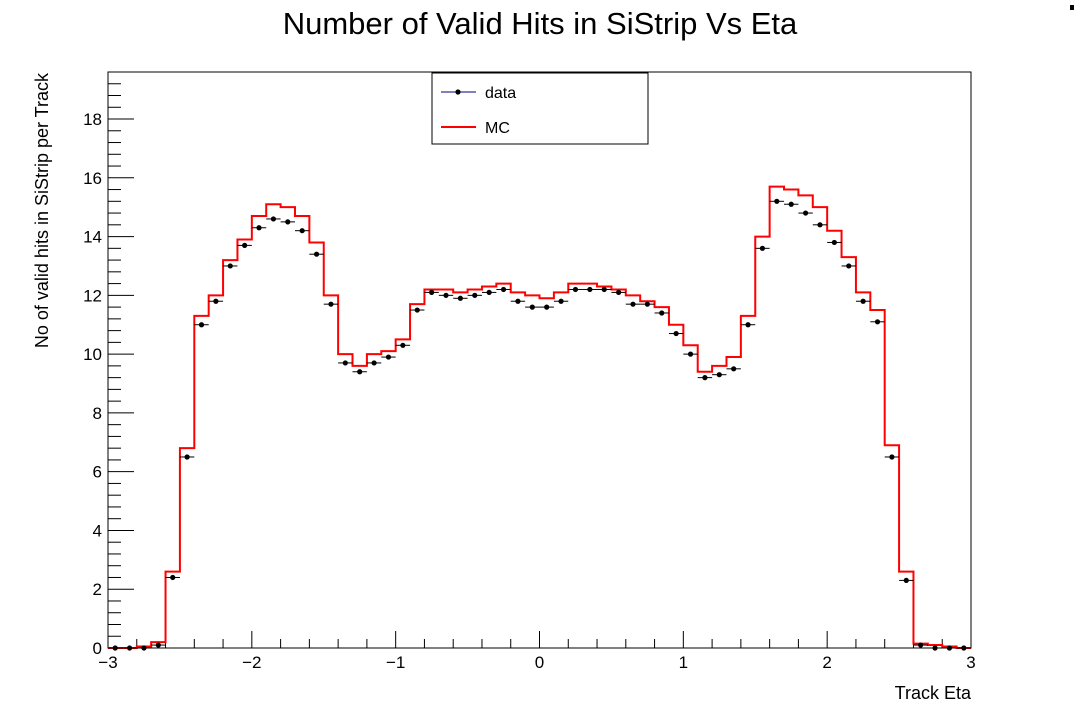  What do you see at coordinates (92, 237) in the screenshot?
I see `y-tick-label: 14` at bounding box center [92, 237].